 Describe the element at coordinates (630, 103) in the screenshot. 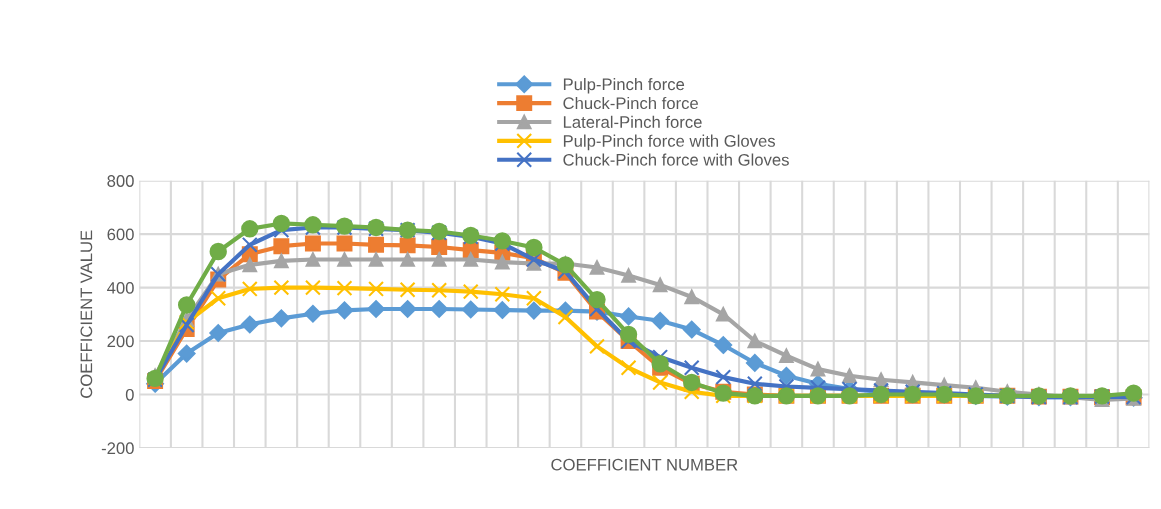

I see `legend-label: Chuck-Pinch force` at that location.